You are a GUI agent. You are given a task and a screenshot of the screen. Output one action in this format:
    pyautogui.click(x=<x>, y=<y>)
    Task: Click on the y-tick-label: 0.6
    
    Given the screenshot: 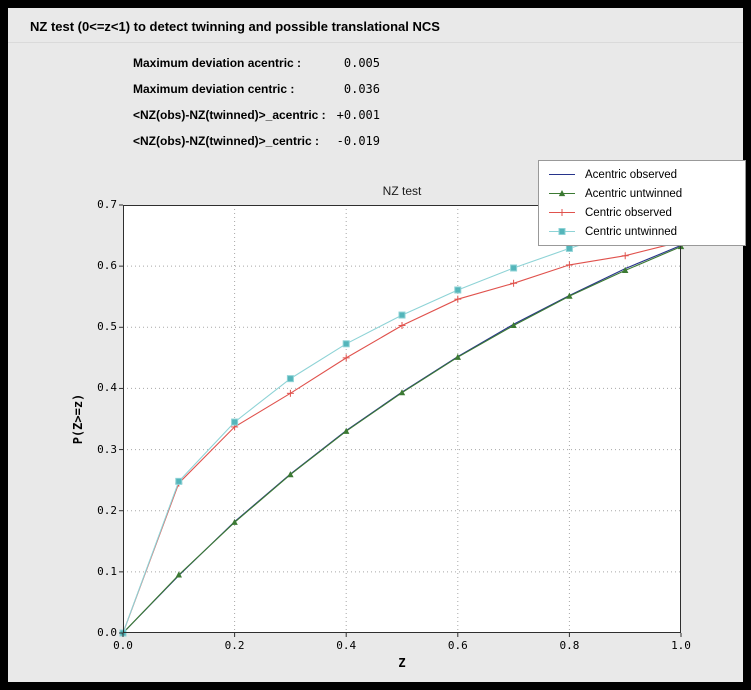 What is the action you would take?
    pyautogui.click(x=107, y=266)
    